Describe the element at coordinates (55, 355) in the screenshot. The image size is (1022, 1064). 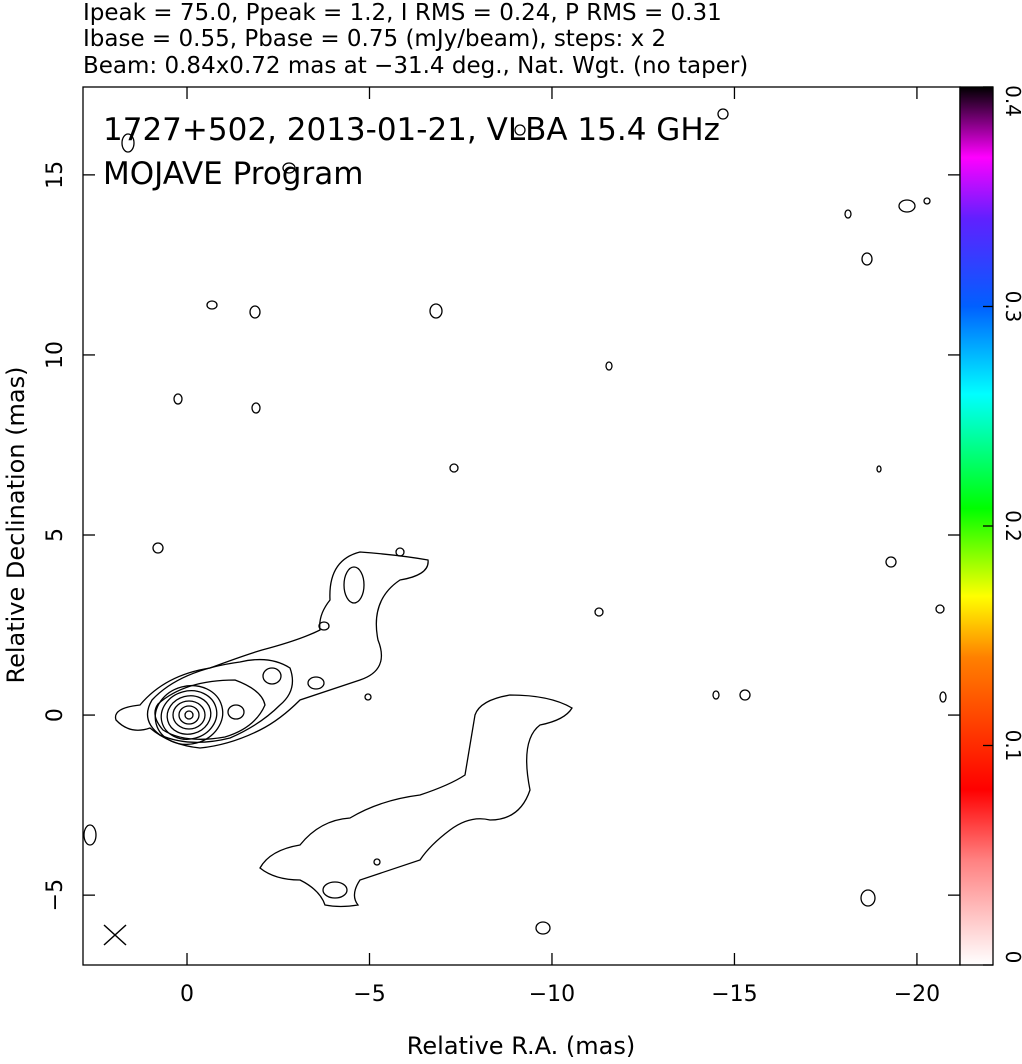
I see `y-tick-label: 10` at that location.